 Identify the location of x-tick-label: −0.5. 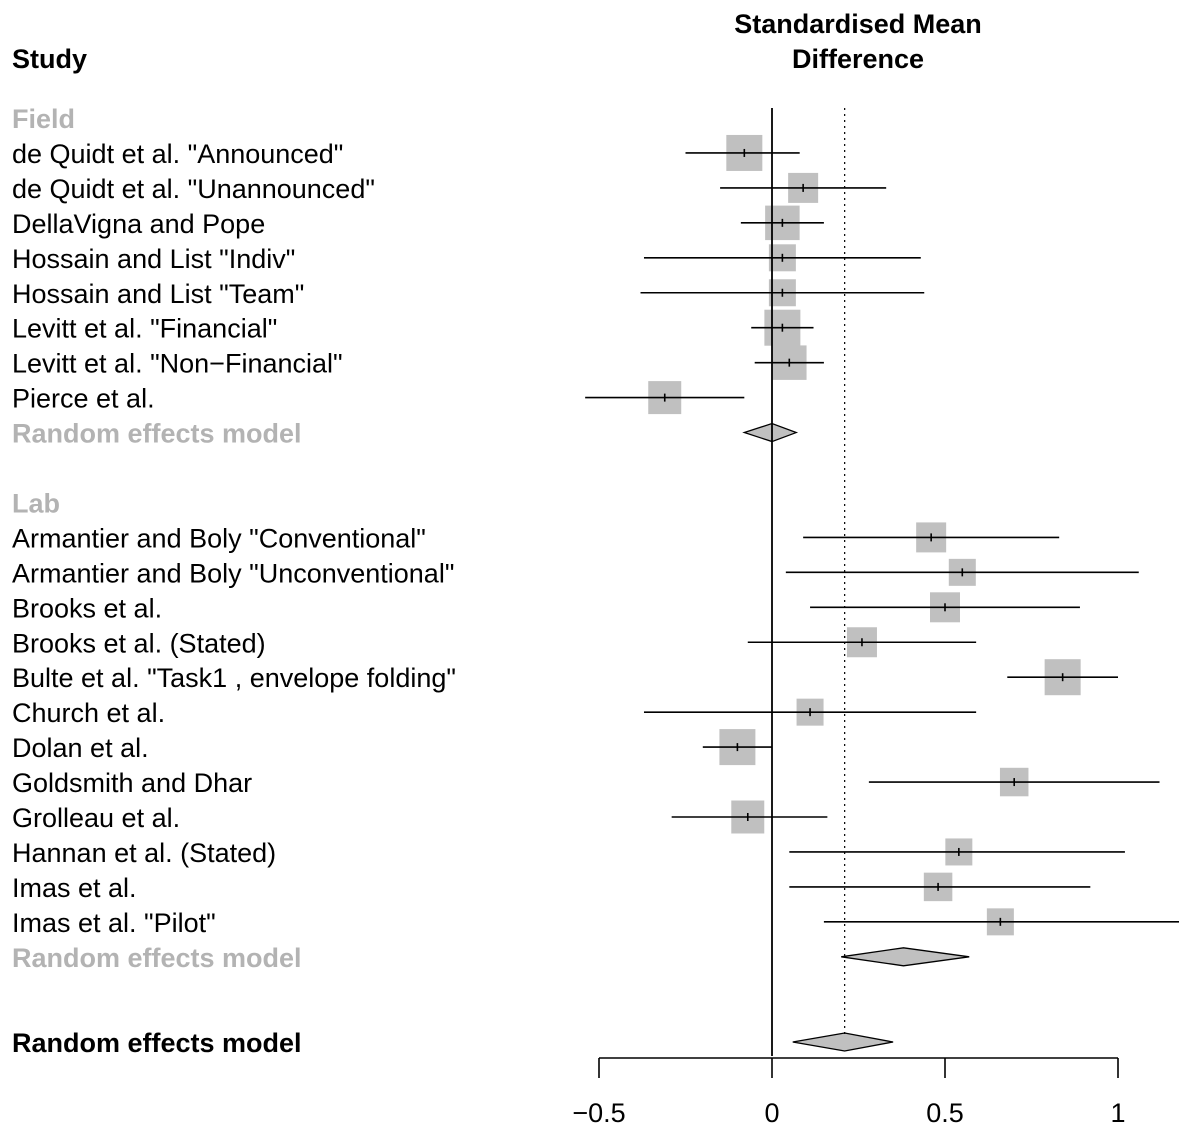
(598, 1112).